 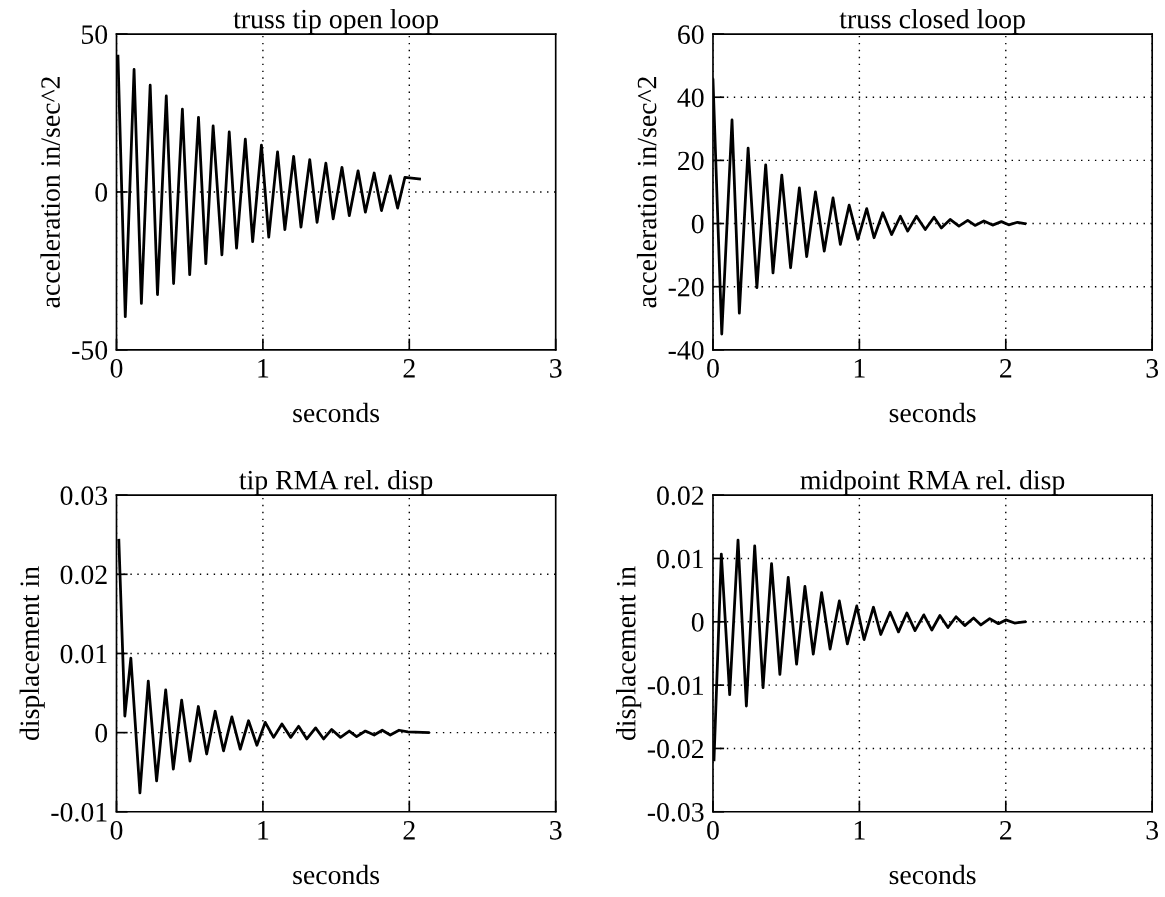 What do you see at coordinates (675, 812) in the screenshot?
I see `y-tick-label: -0.03` at bounding box center [675, 812].